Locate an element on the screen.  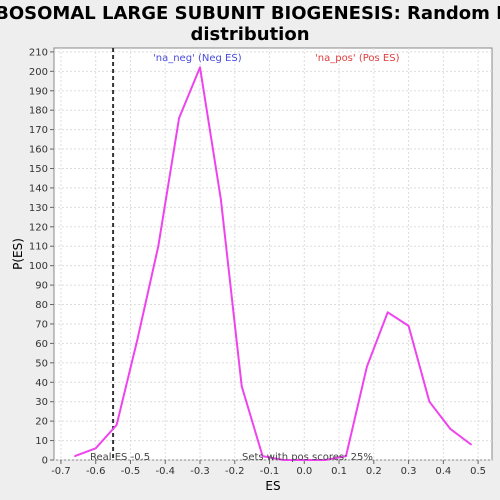
y-tick-label: 90 is located at coordinates (41, 286).